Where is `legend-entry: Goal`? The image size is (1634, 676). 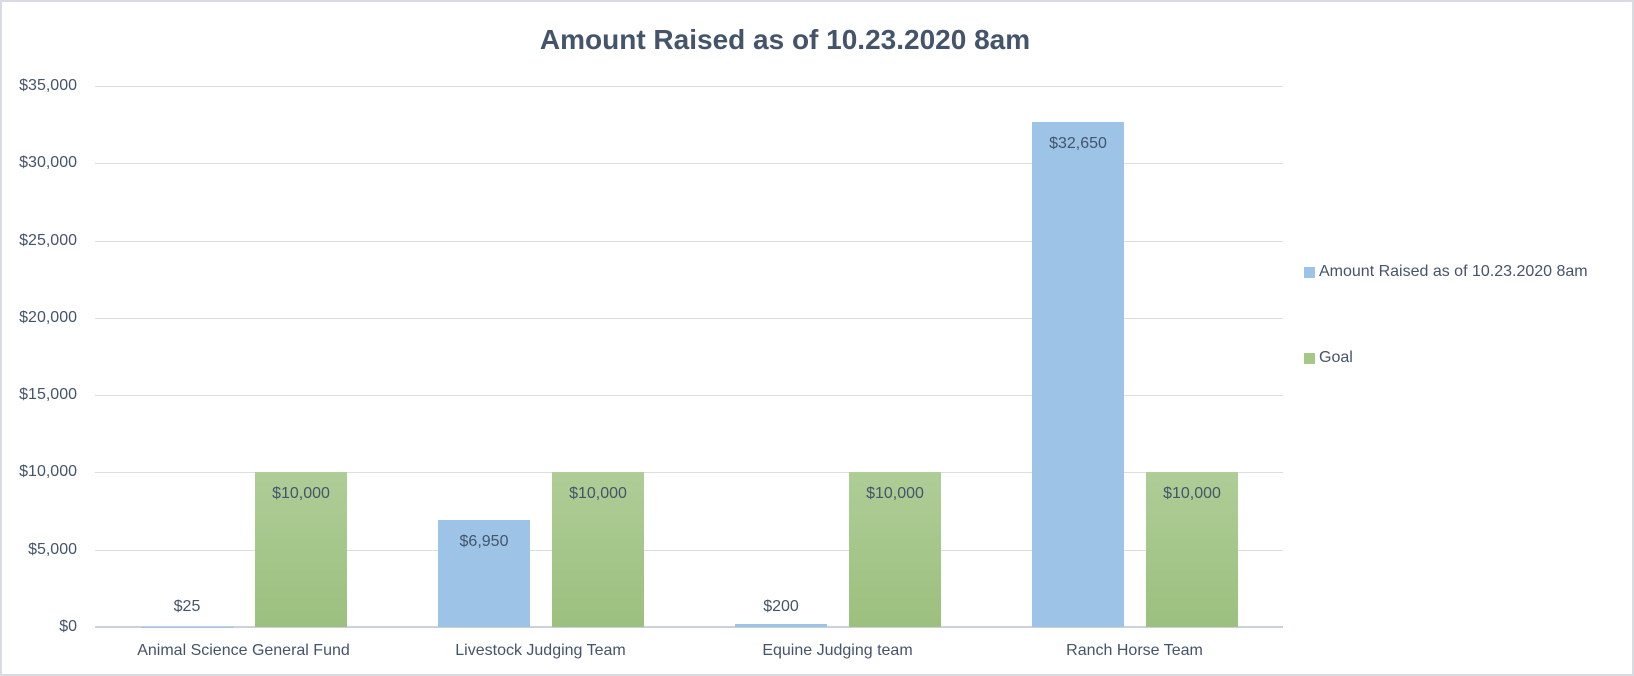
legend-entry: Goal is located at coordinates (1328, 358).